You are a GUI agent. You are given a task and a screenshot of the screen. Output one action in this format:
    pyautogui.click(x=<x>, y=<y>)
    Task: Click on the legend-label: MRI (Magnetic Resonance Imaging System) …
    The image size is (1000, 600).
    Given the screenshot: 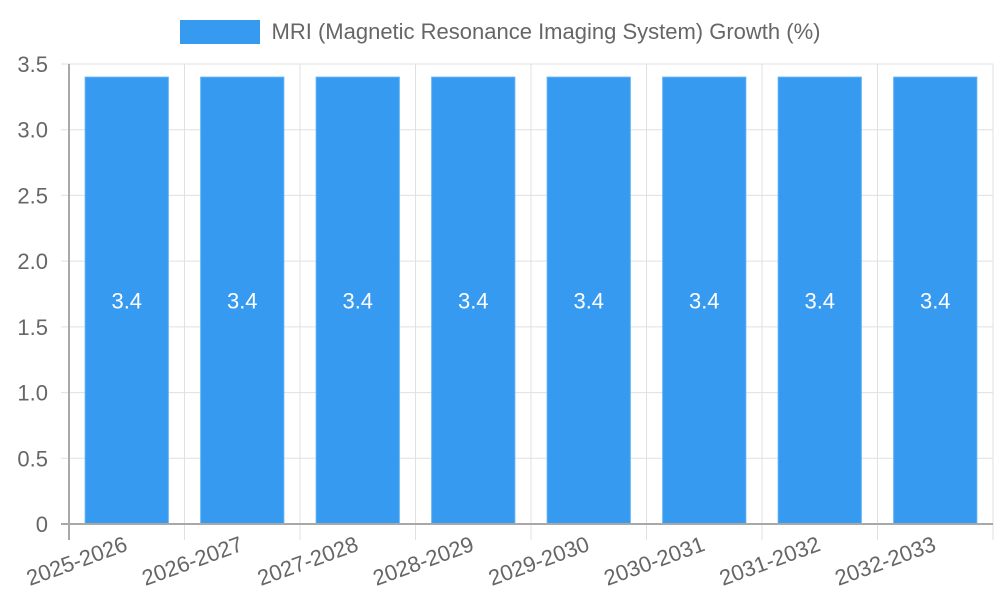 What is the action you would take?
    pyautogui.click(x=546, y=31)
    